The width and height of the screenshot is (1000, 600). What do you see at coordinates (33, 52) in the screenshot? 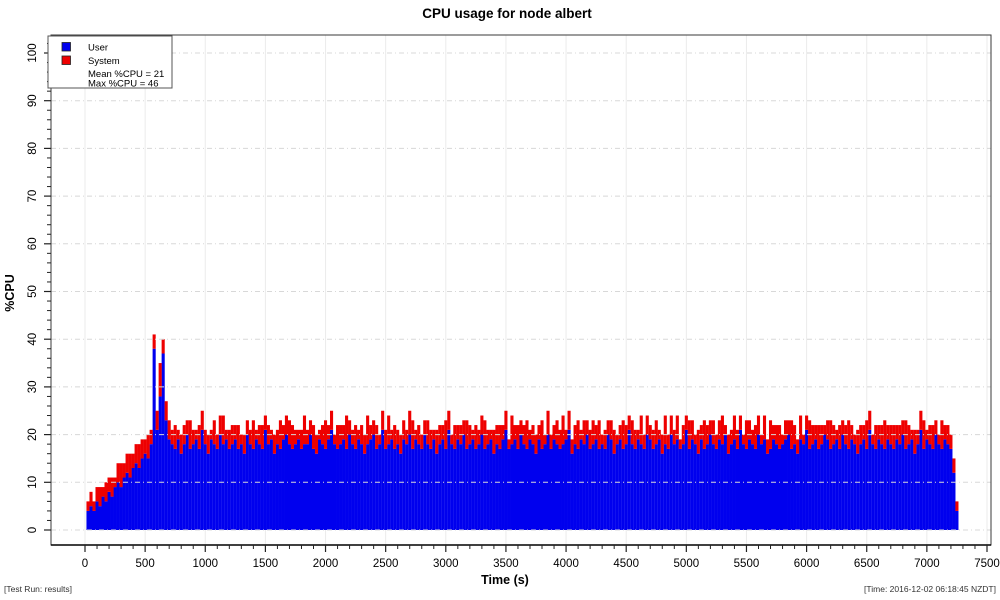
I see `y-tick-label: 100` at bounding box center [33, 52].